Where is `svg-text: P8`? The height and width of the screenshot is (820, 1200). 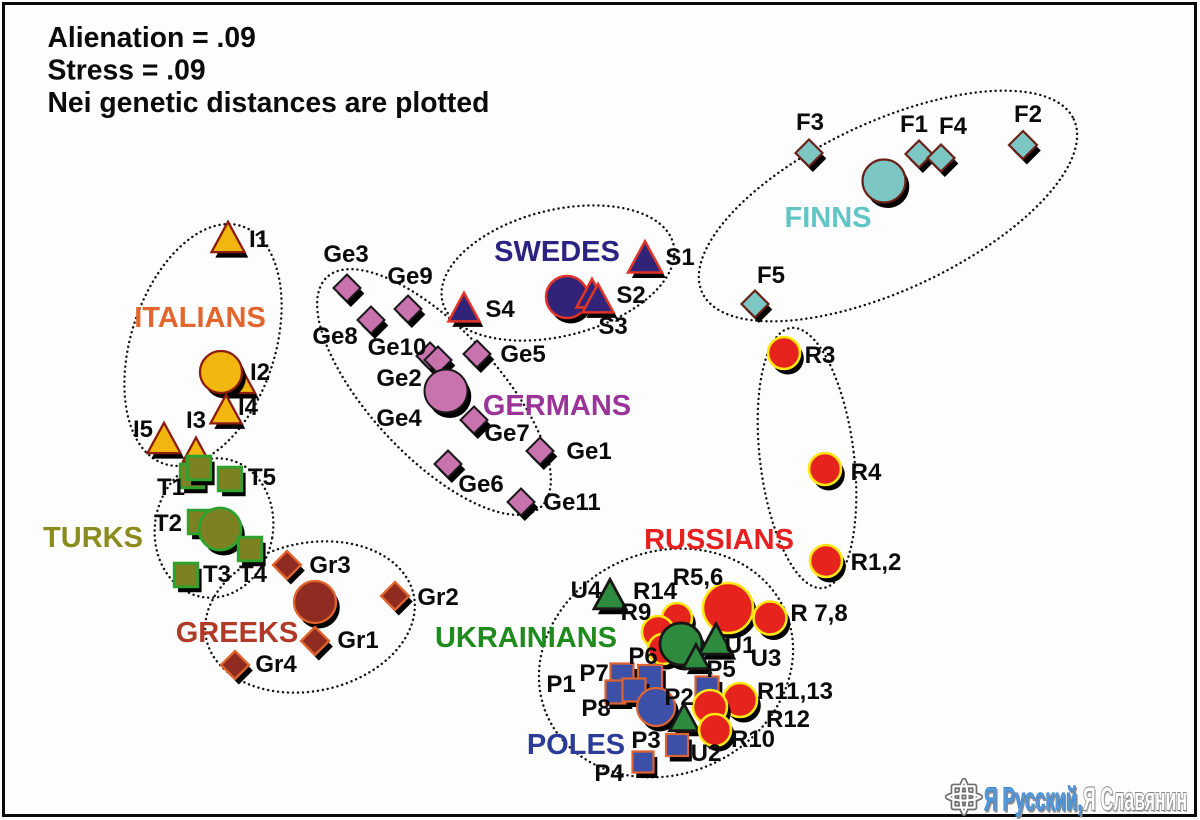
svg-text: P8 is located at coordinates (595, 708).